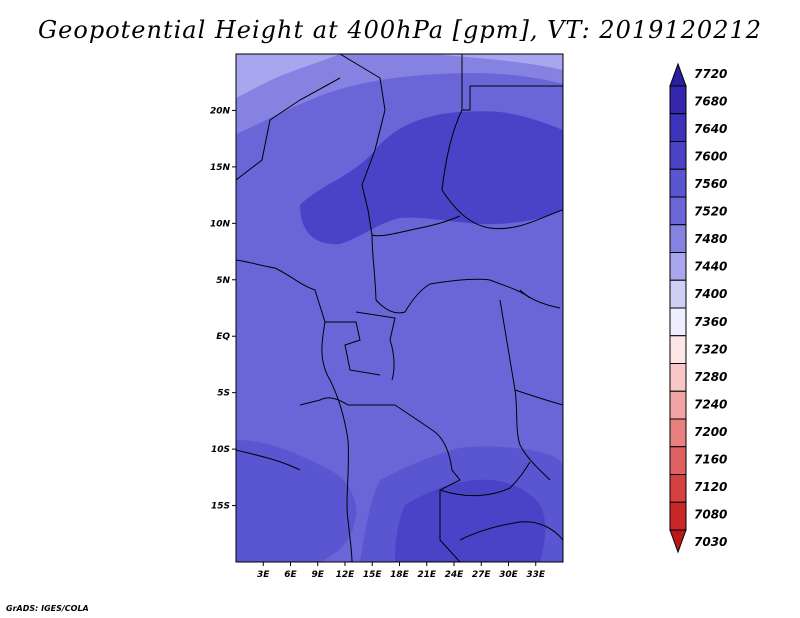  What do you see at coordinates (220, 168) in the screenshot?
I see `lat-tick-label: 15N` at bounding box center [220, 168].